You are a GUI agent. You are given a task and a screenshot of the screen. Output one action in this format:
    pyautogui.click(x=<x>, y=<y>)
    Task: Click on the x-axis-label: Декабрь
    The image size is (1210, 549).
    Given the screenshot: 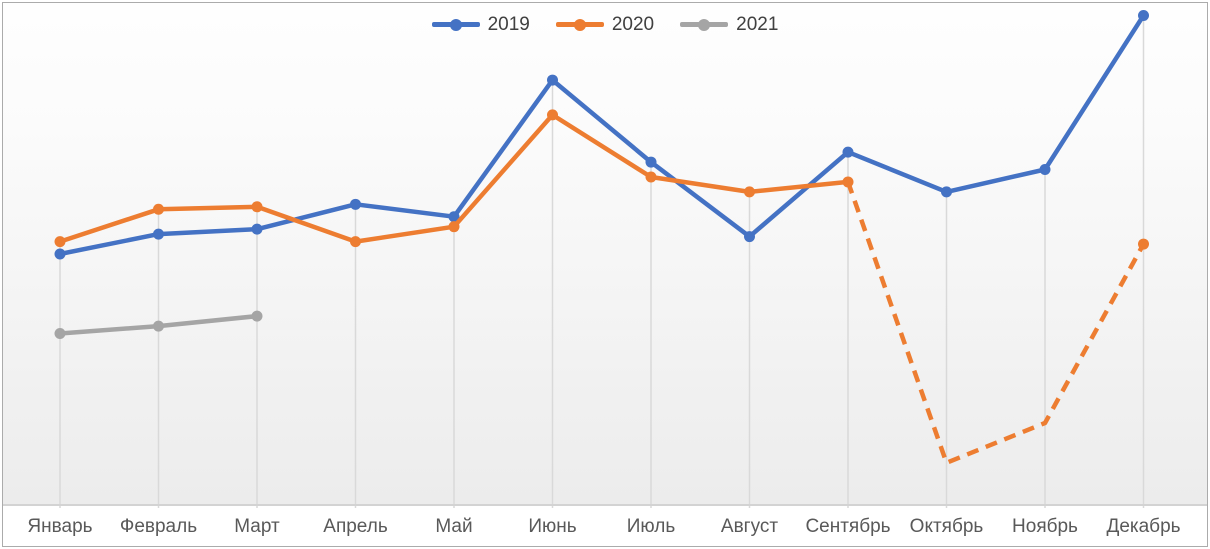 What is the action you would take?
    pyautogui.click(x=1143, y=526)
    